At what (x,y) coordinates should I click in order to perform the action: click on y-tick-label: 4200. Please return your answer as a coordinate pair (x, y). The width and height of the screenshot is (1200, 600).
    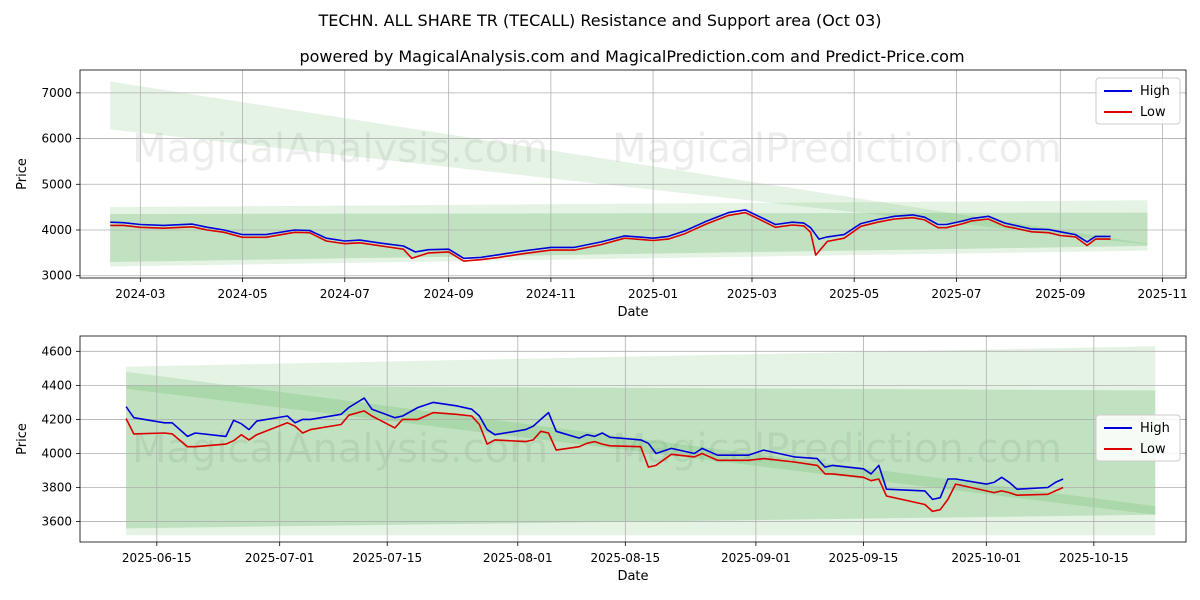
    Looking at the image, I should click on (56, 419).